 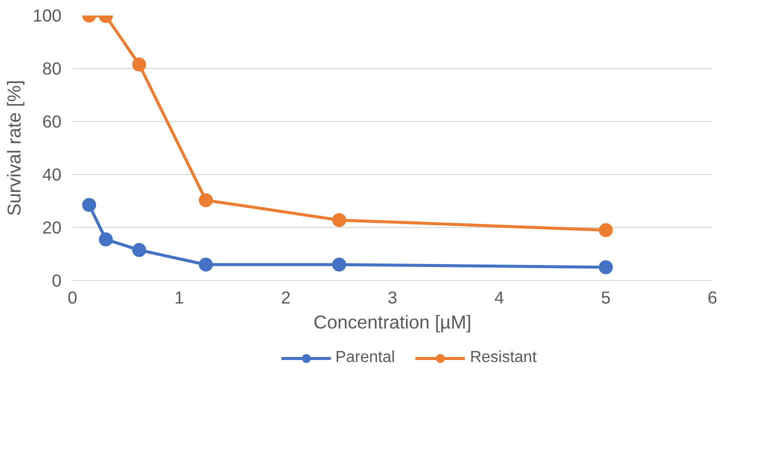 I want to click on x-tick-label: 0, so click(x=73, y=298).